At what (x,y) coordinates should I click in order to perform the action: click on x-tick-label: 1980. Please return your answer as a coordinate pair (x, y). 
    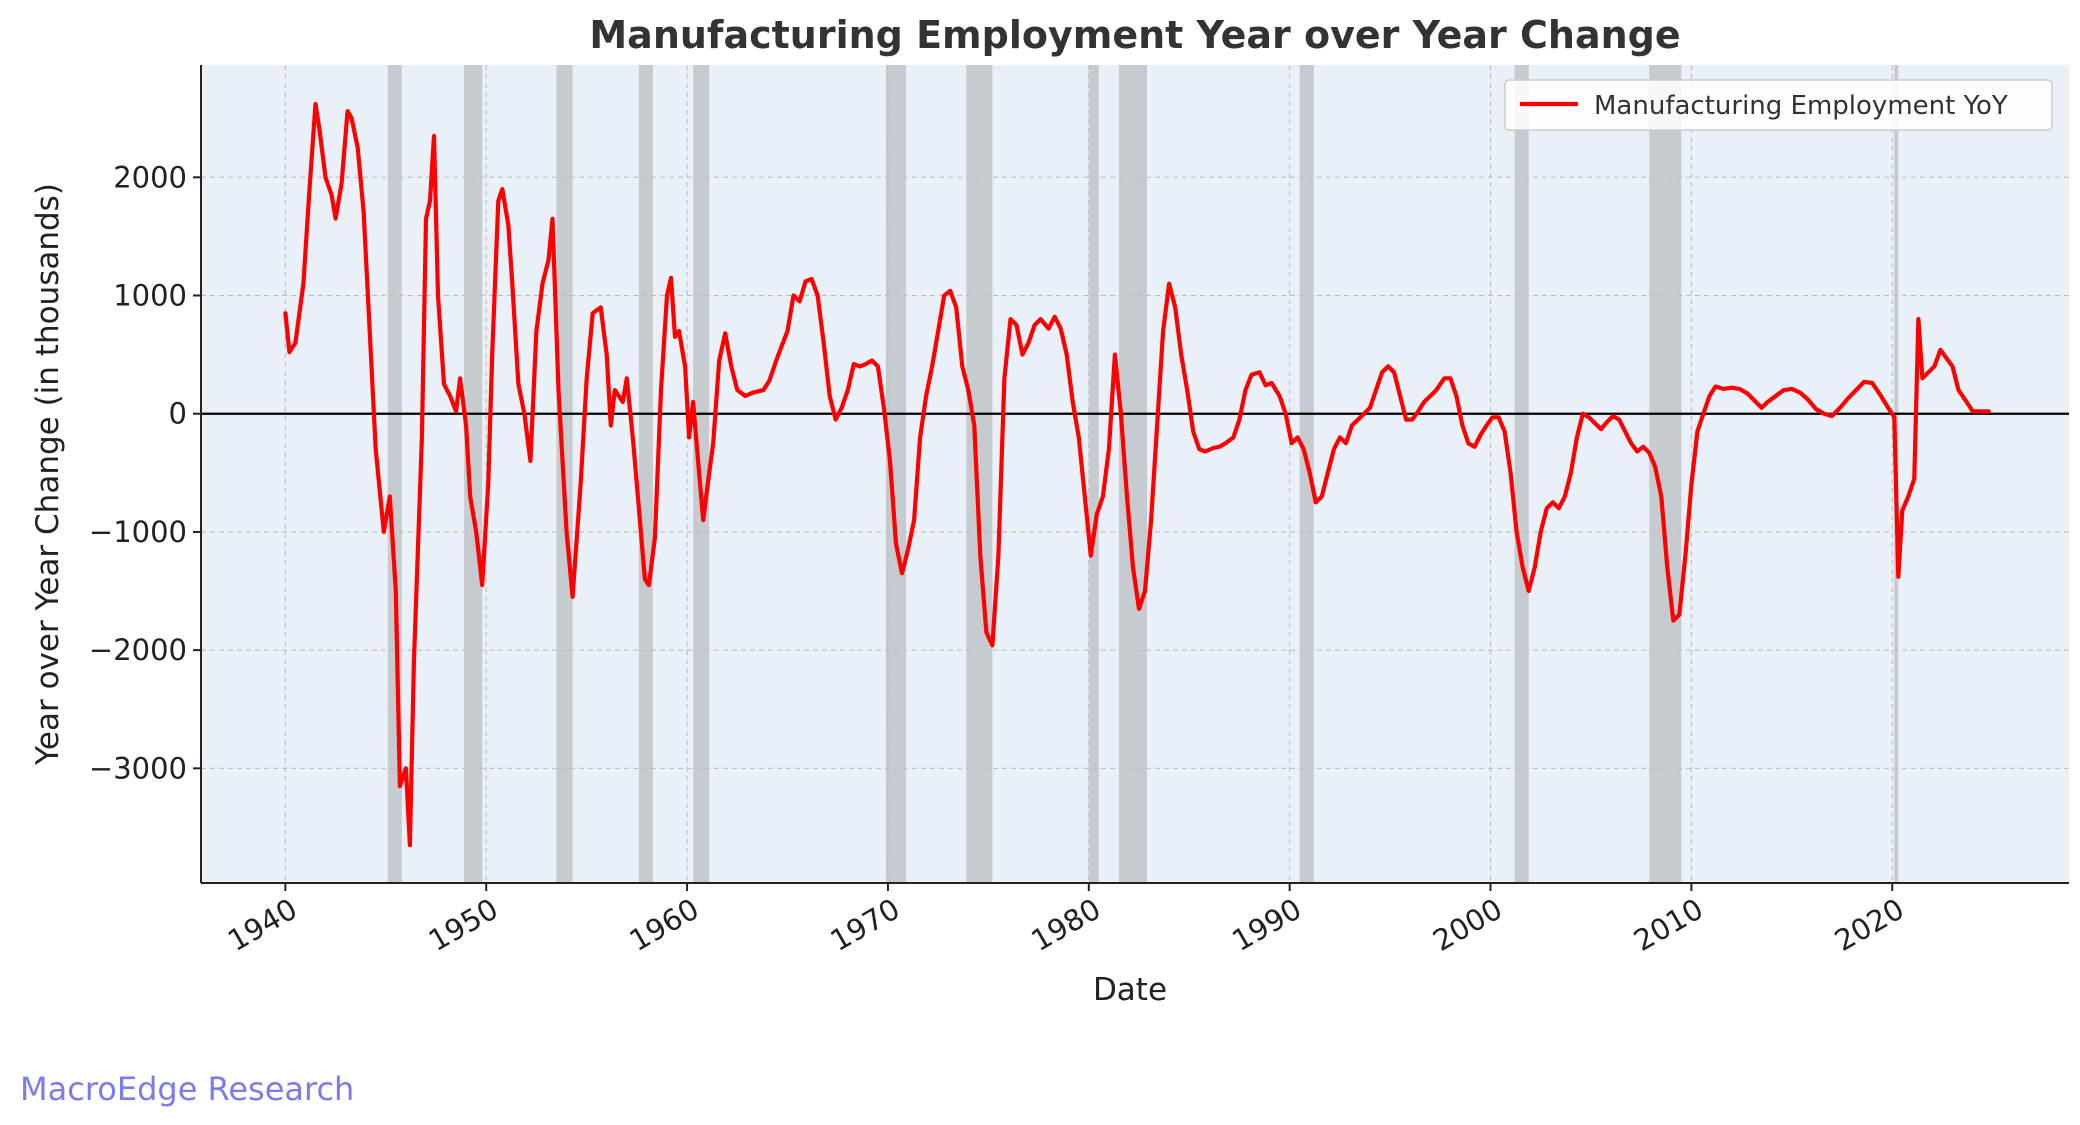
    Looking at the image, I should click on (1065, 925).